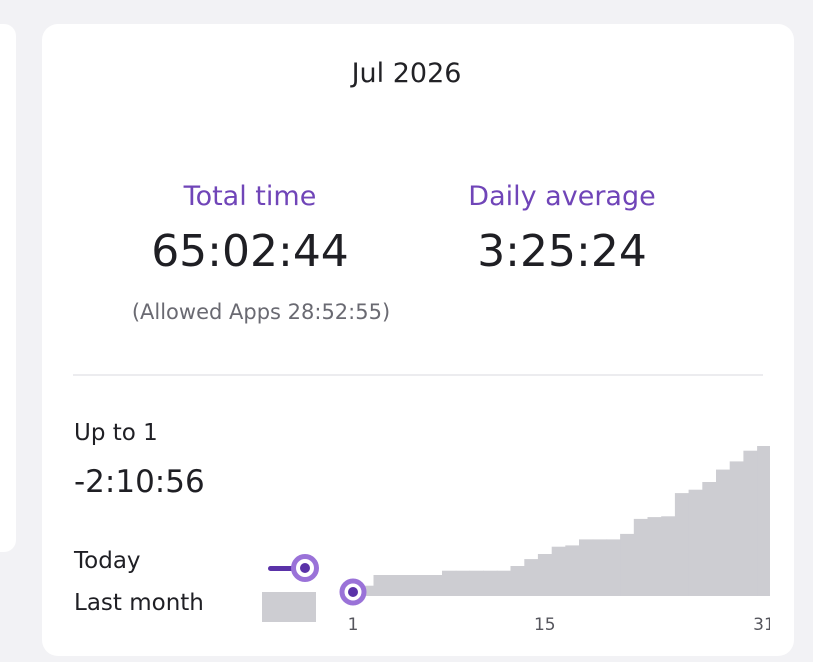 Image resolution: width=813 pixels, height=662 pixels. What do you see at coordinates (8, 288) in the screenshot?
I see `previous-card-edge` at bounding box center [8, 288].